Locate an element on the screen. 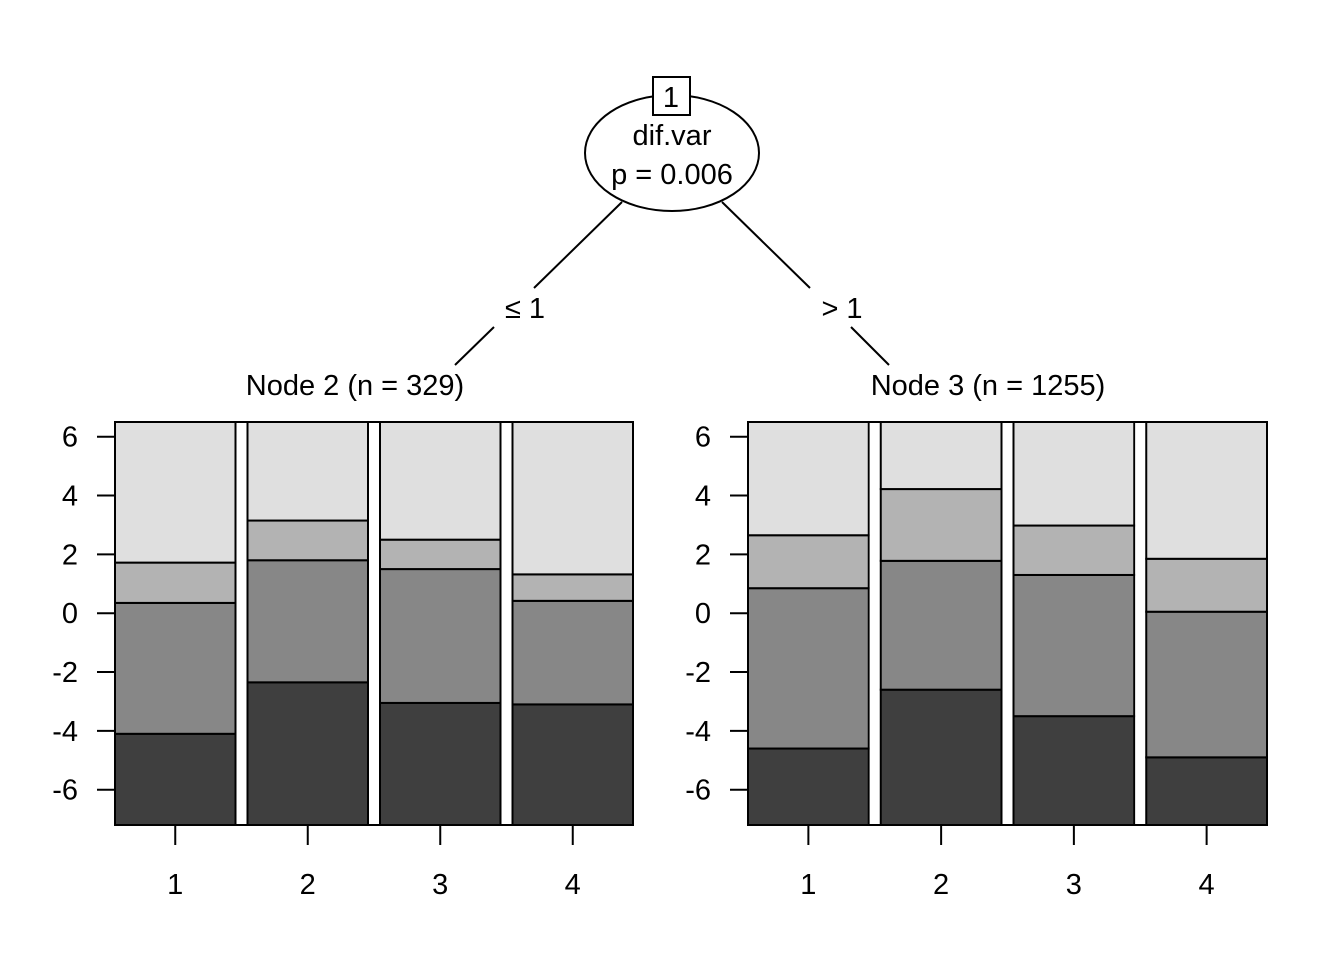 The height and width of the screenshot is (960, 1344). edge-left-upper is located at coordinates (578, 245).